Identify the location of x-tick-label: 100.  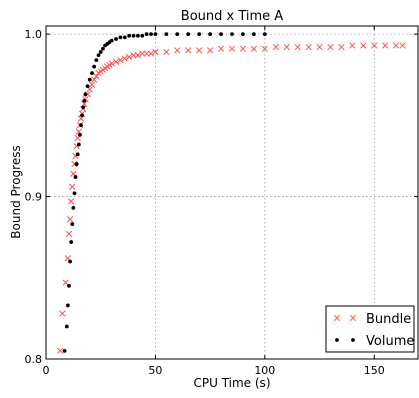
(264, 370).